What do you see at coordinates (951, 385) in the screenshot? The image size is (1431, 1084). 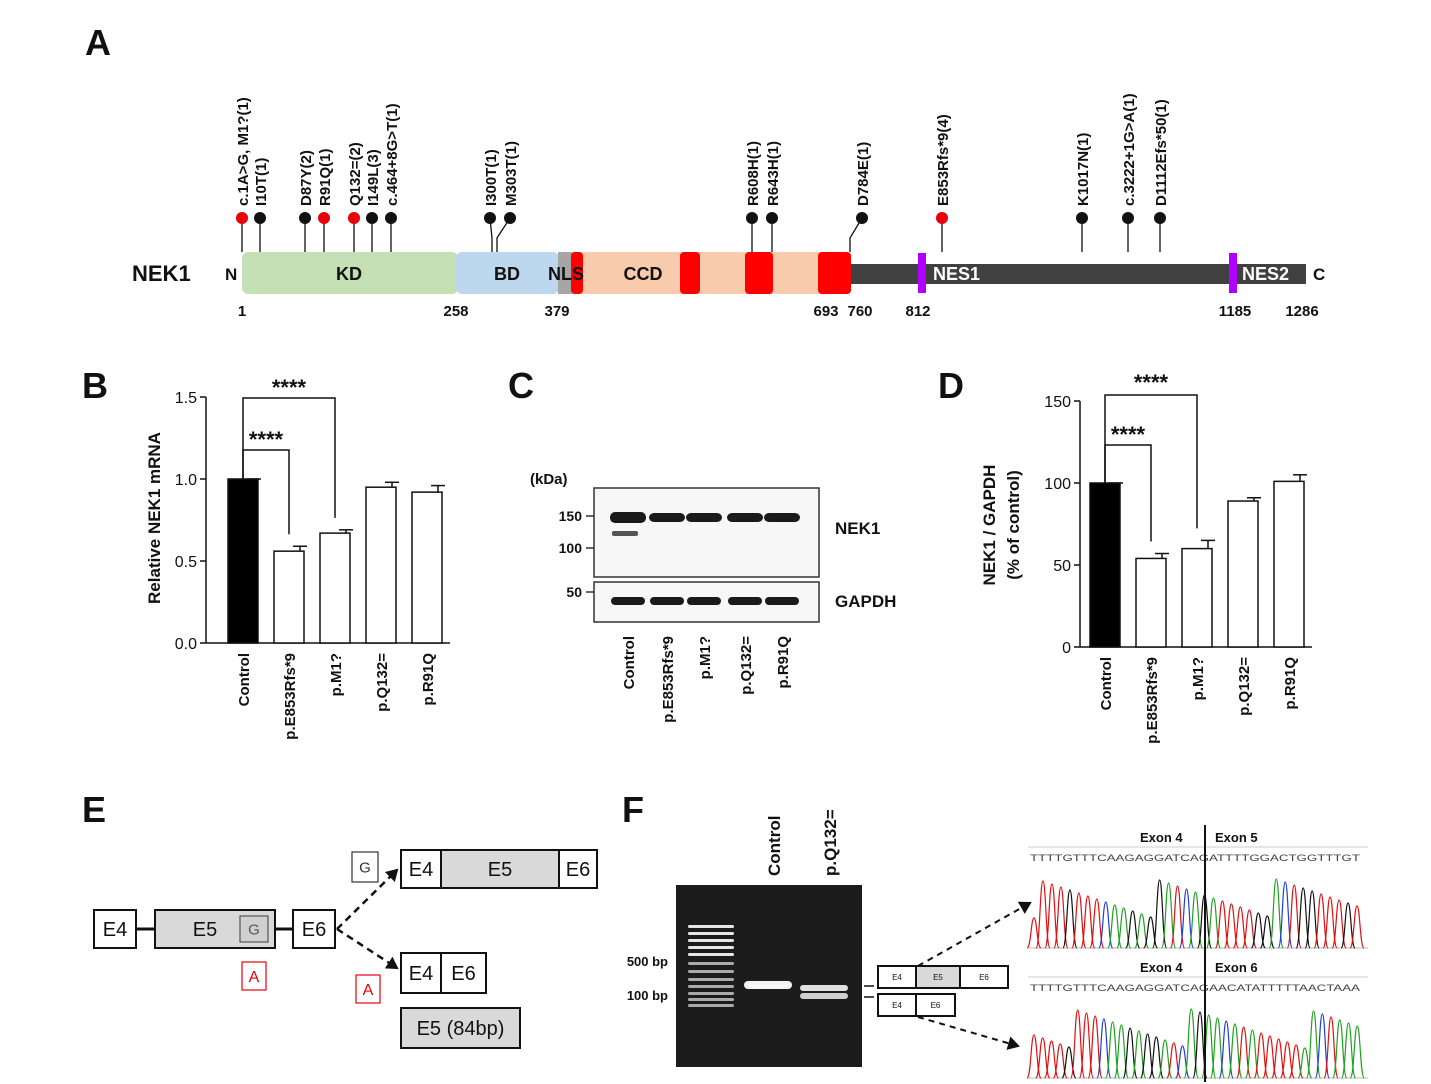 I see `panel-label: D` at bounding box center [951, 385].